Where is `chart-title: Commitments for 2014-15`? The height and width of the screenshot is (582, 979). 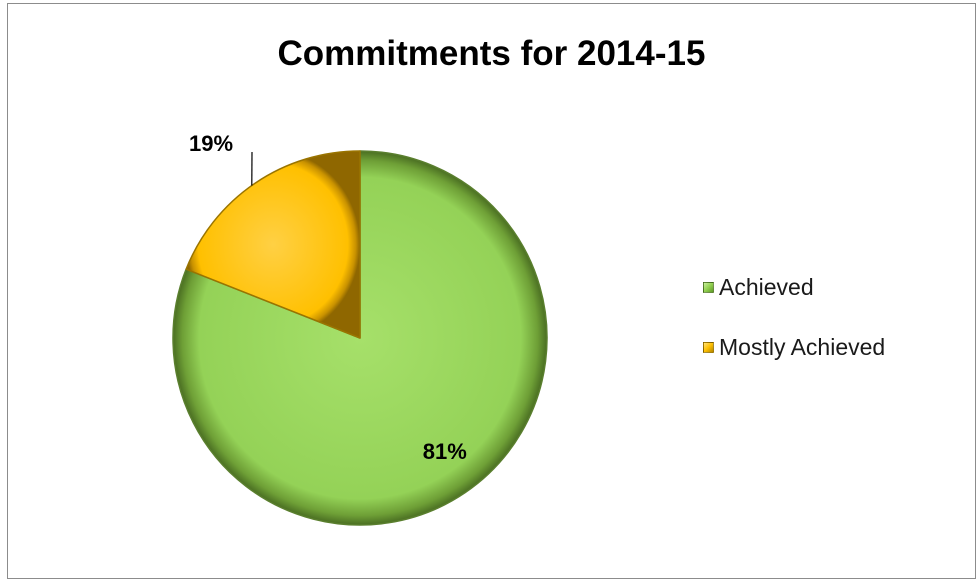
chart-title: Commitments for 2014-15 is located at coordinates (491, 53).